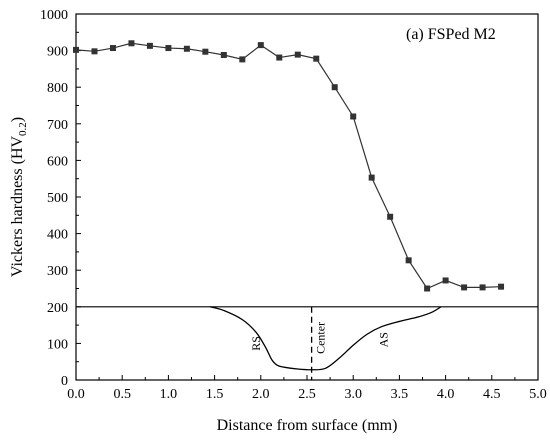 This screenshot has height=441, width=550. Describe the element at coordinates (492, 394) in the screenshot. I see `x-tick-label: 4.5` at that location.